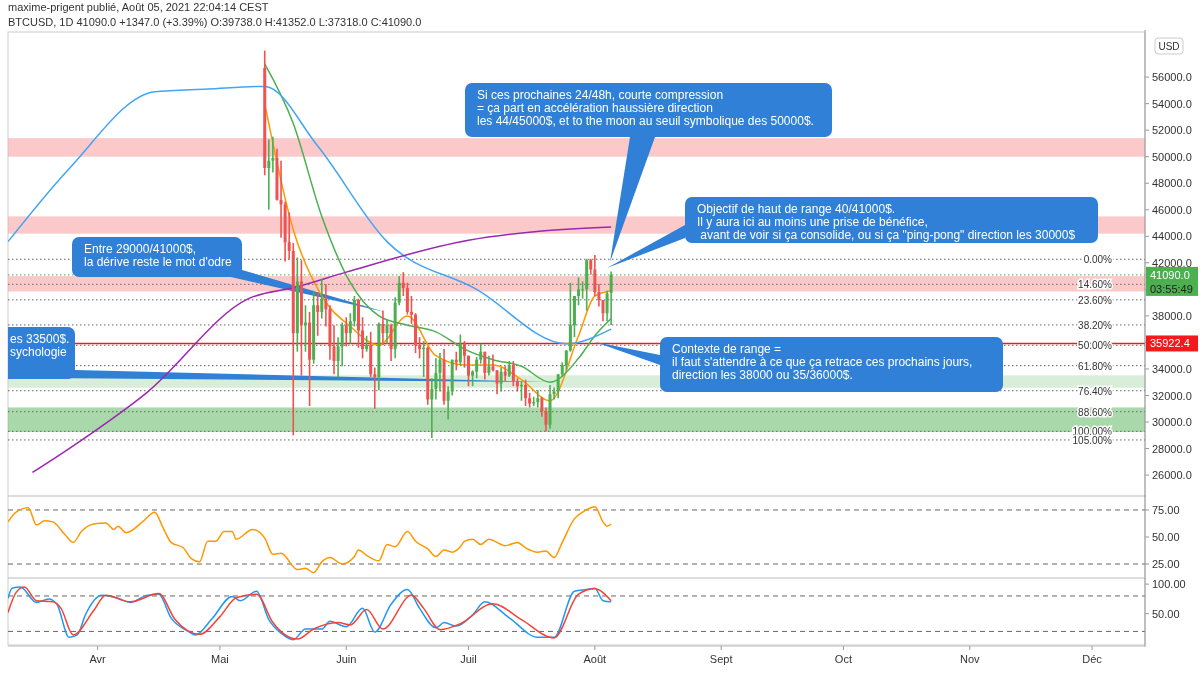  Describe the element at coordinates (1170, 343) in the screenshot. I see `ref-line-label: 35922.4` at that location.